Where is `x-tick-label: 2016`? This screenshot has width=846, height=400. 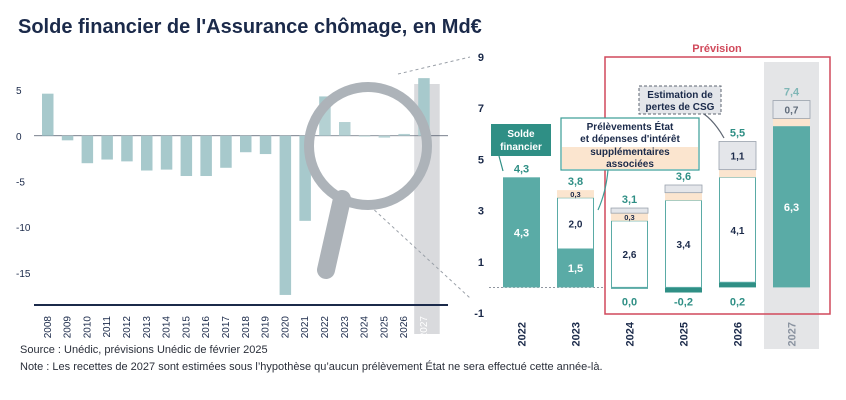 x-tick-label: 2016 is located at coordinates (206, 327).